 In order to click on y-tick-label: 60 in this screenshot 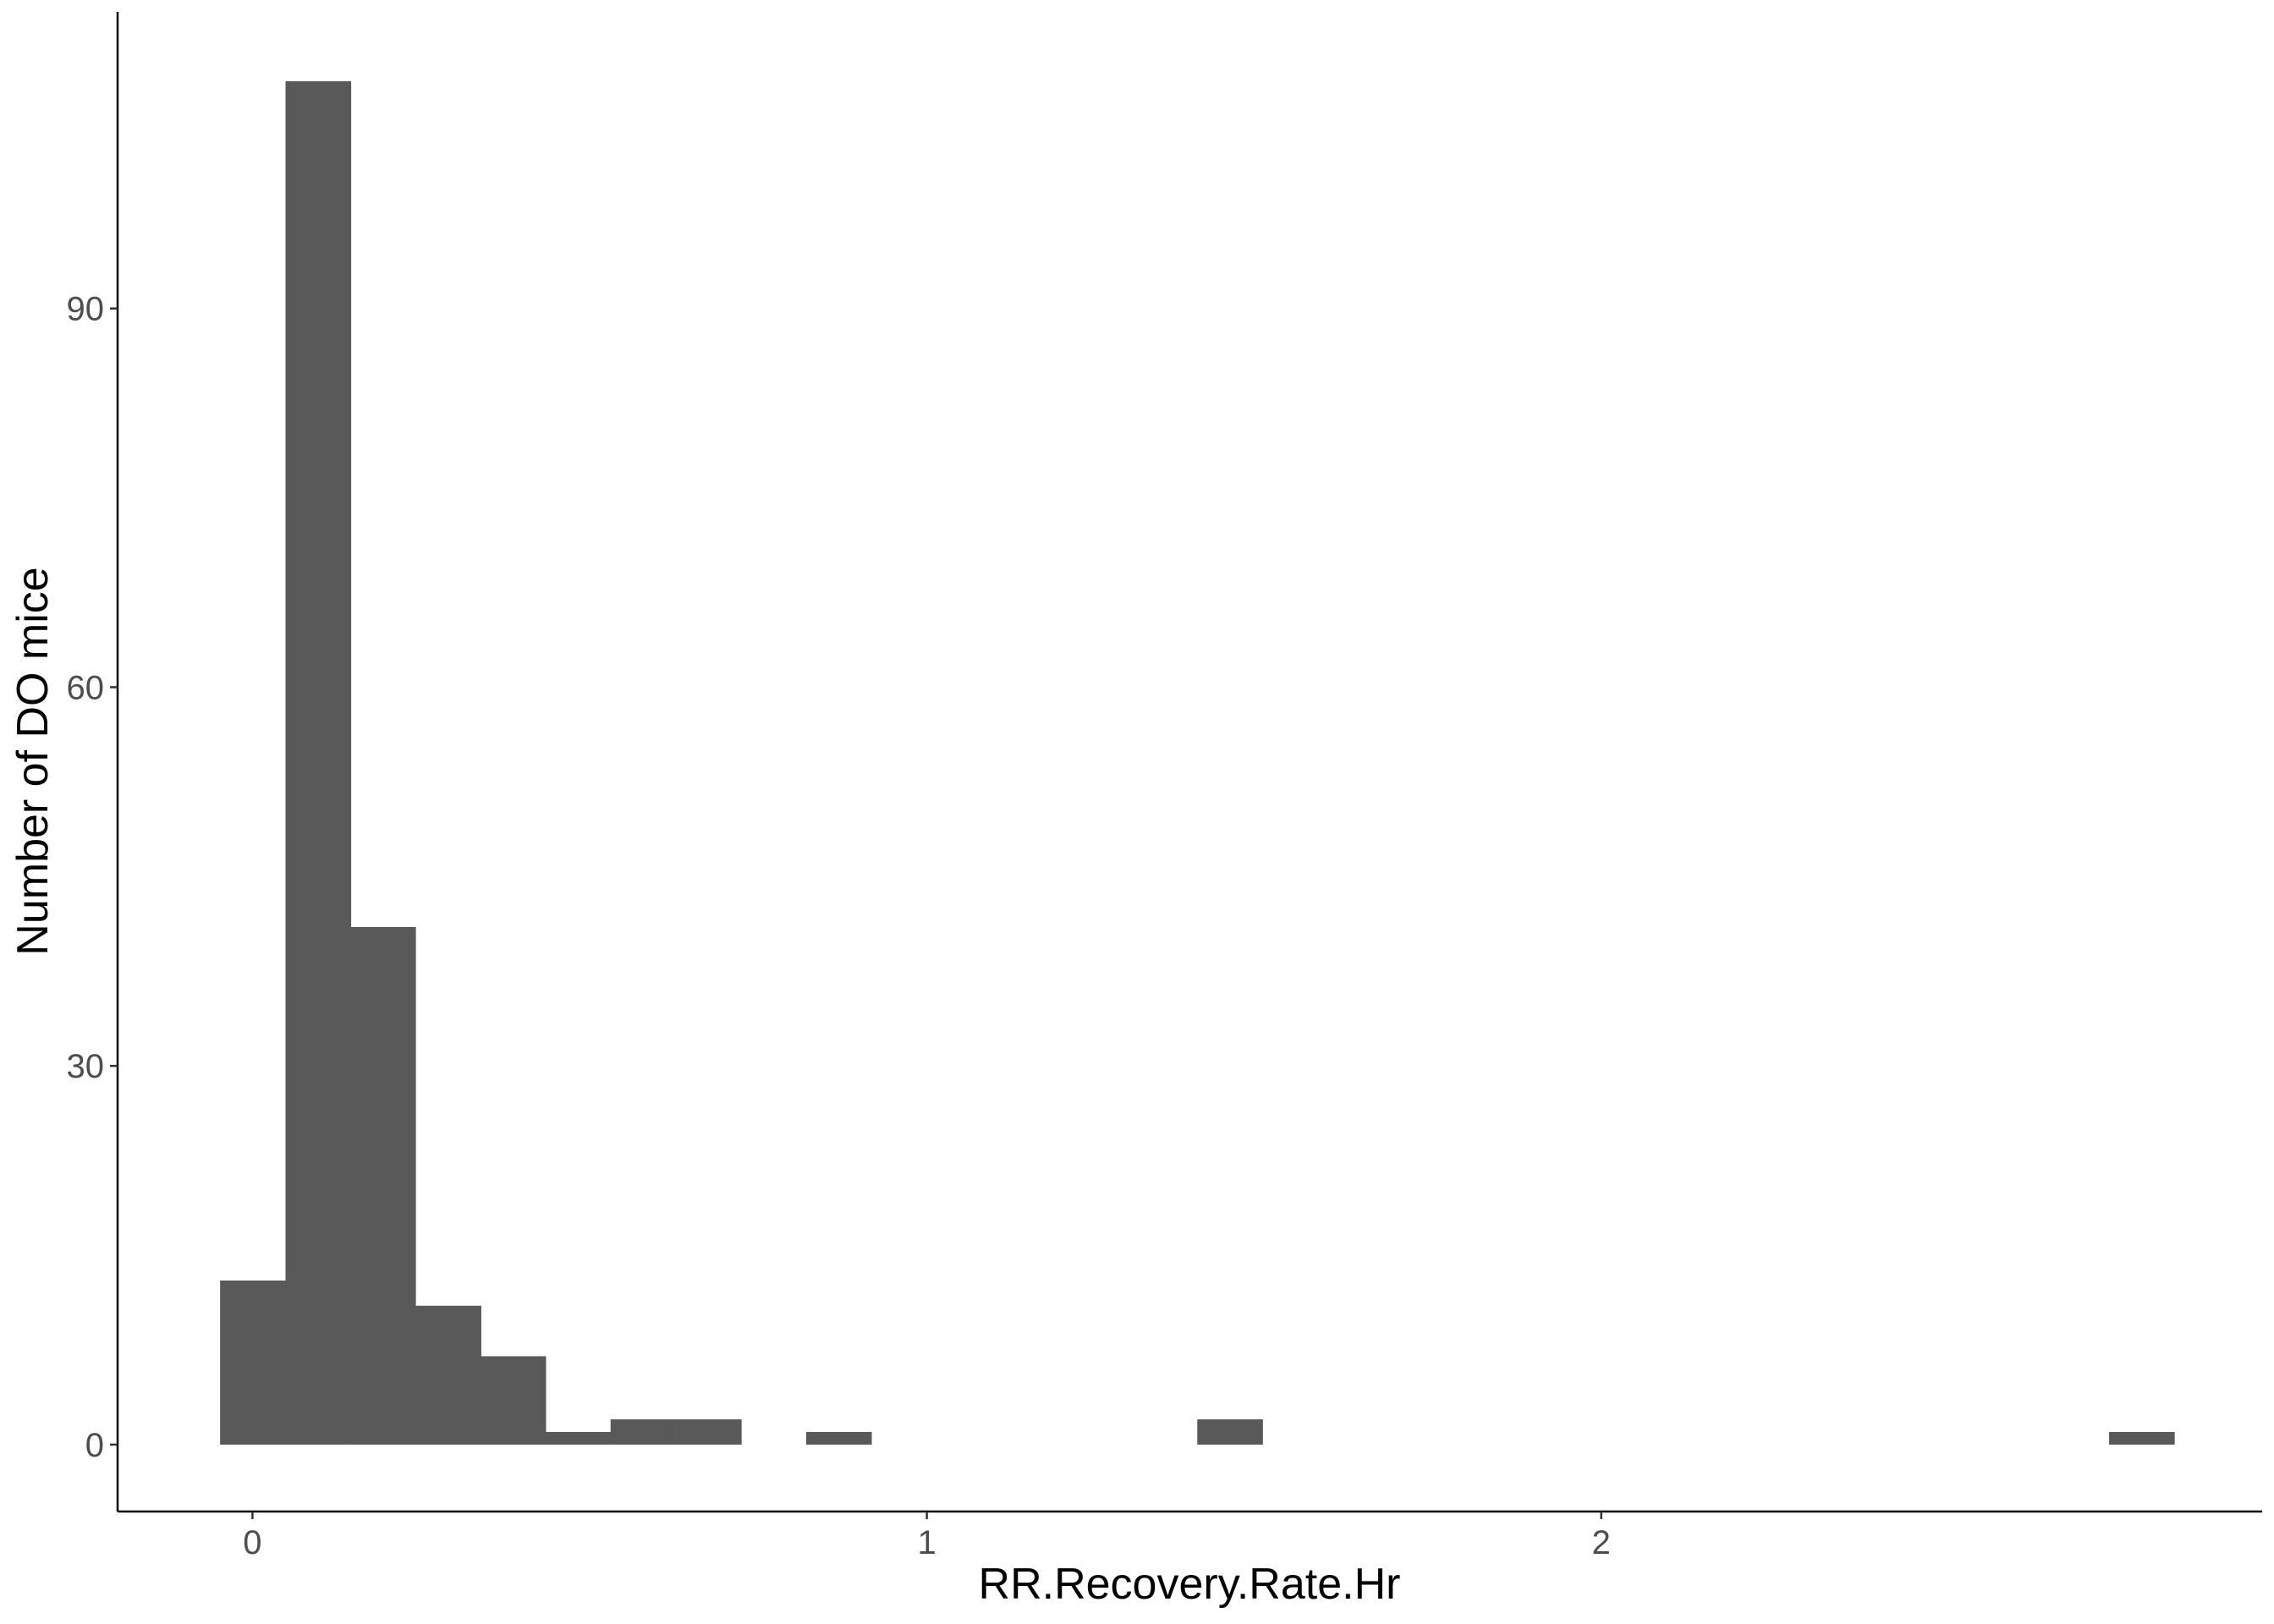, I will do `click(86, 688)`.